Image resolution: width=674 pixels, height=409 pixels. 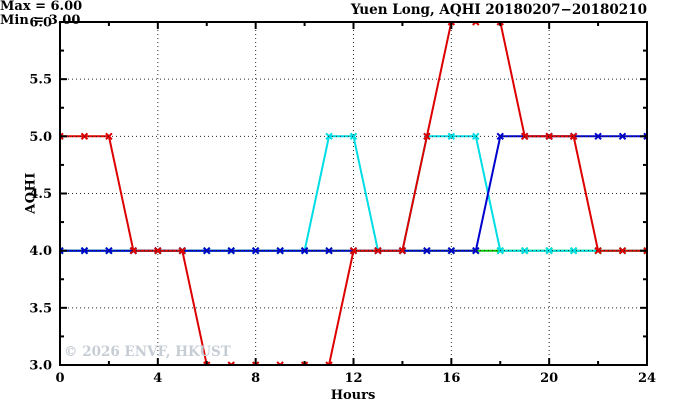 I want to click on x-tick-label: 0, so click(x=59, y=378).